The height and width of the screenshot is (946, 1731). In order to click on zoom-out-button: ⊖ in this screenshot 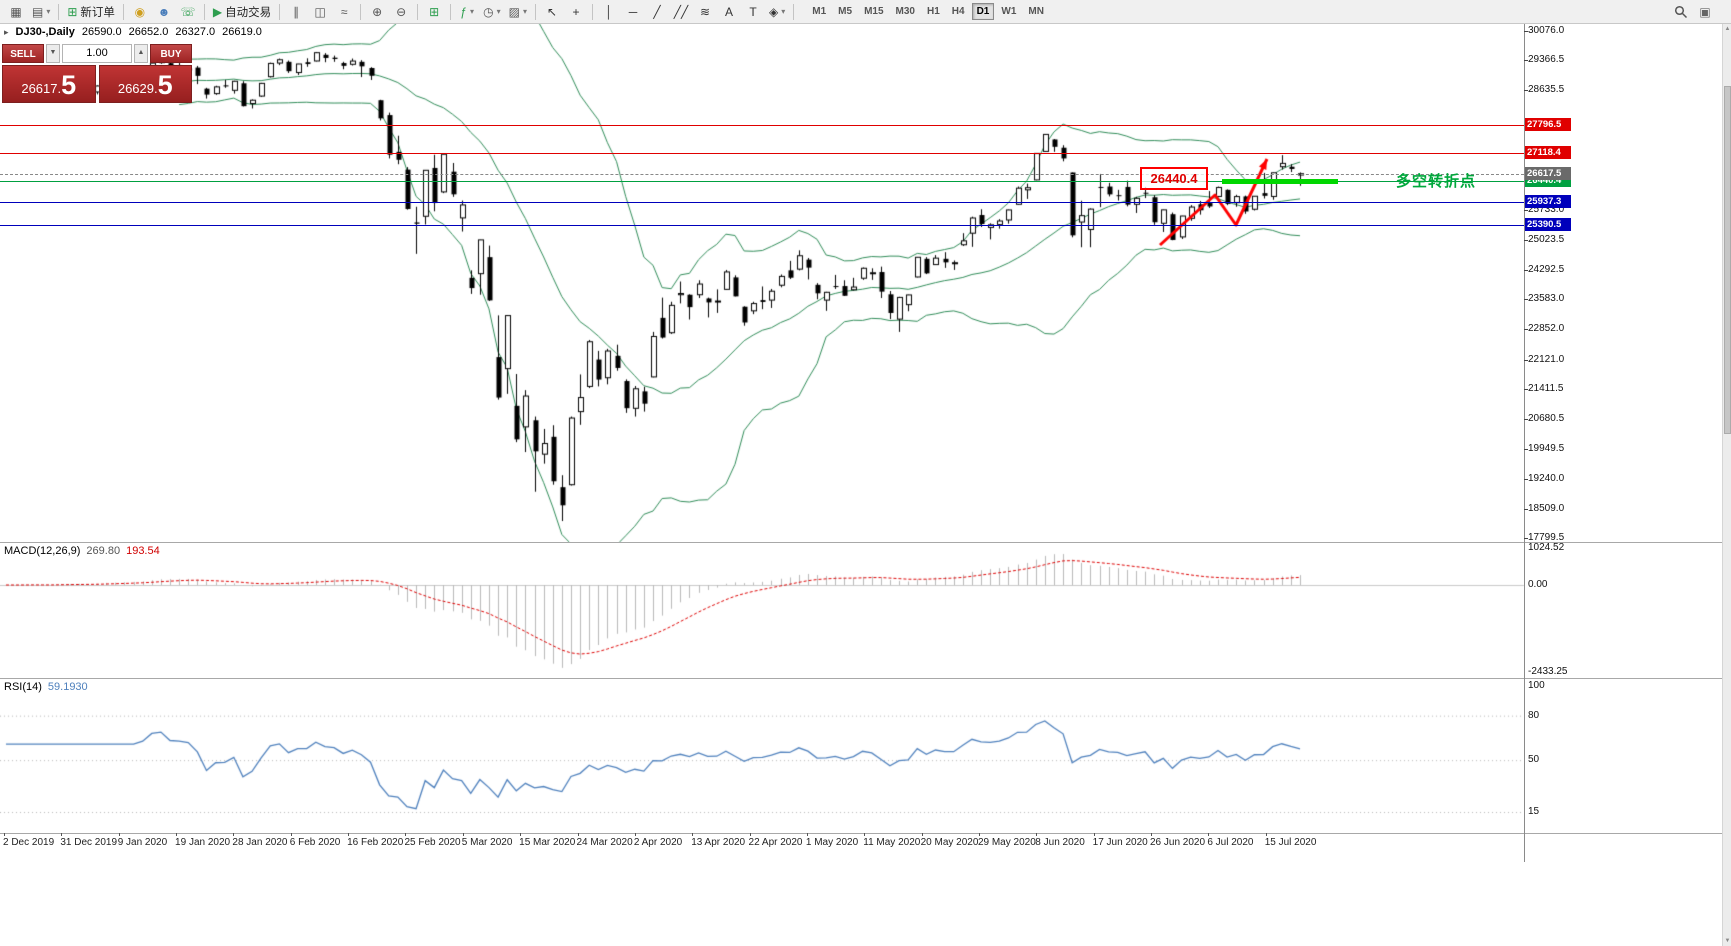, I will do `click(401, 12)`.